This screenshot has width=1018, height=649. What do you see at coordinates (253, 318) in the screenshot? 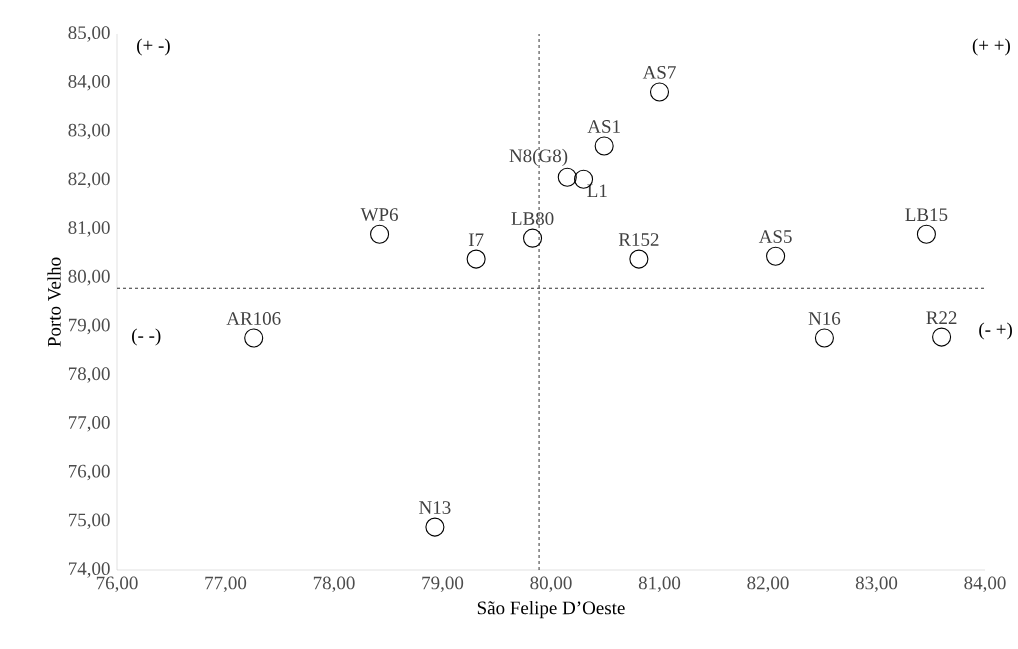
I see `data-label: AR106` at bounding box center [253, 318].